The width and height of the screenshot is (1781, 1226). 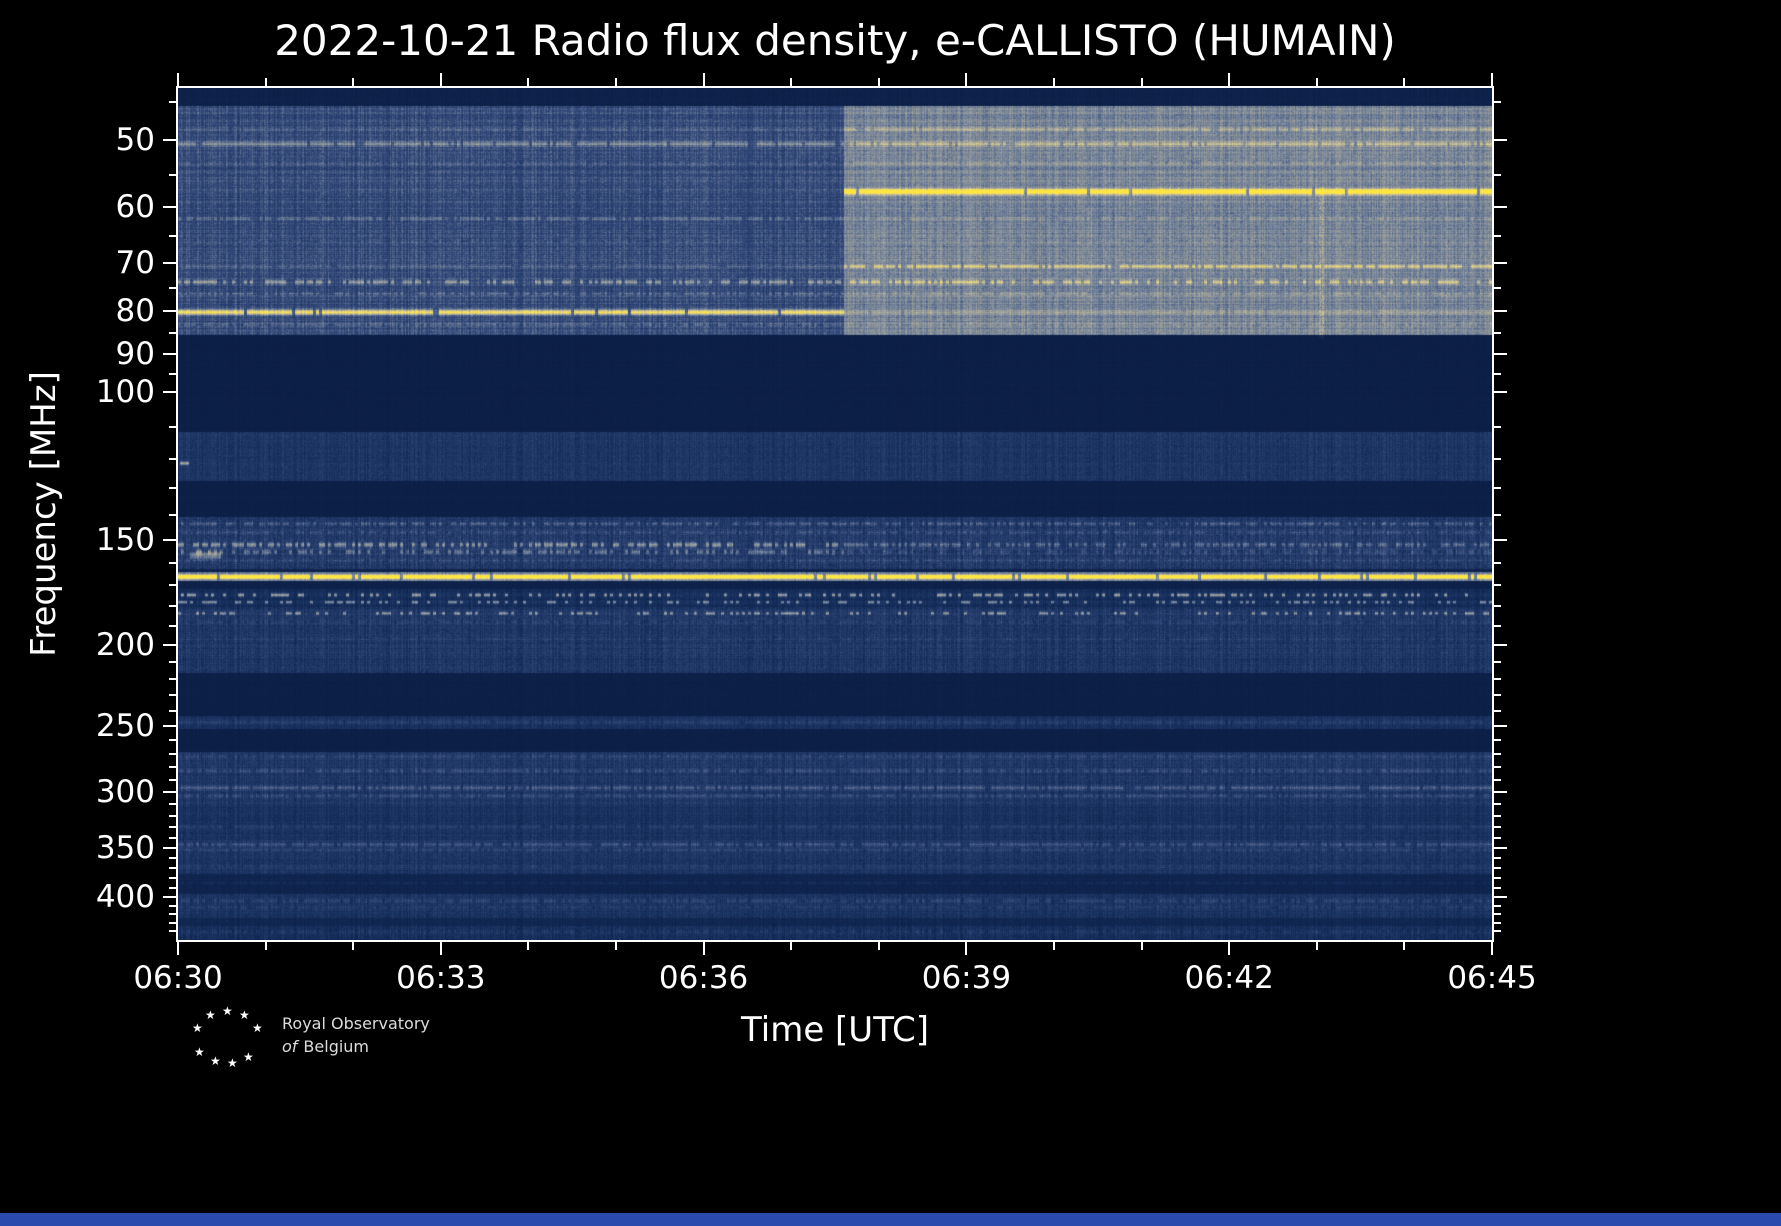 I want to click on logo-text-of: of, so click(x=290, y=1046).